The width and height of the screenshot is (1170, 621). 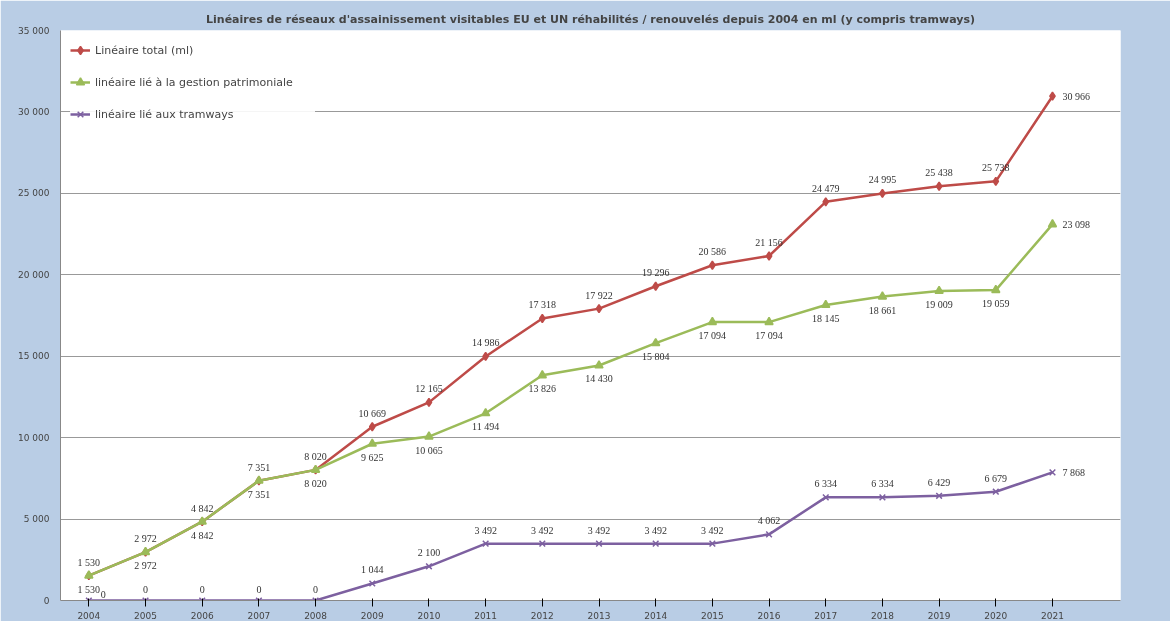 I want to click on chart-title: Linéaires de réseaux d'assainissement visitables EU et UN réhabilités / renouvelés depuis 2004 en ml (y compris tramways), so click(x=590, y=19).